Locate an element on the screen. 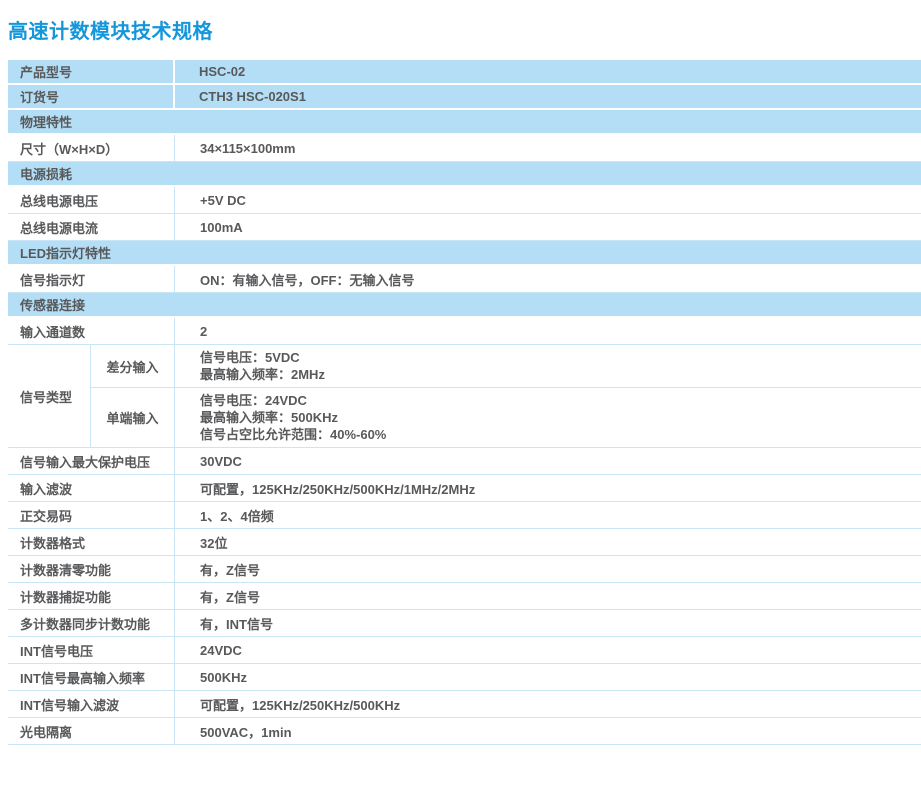  subrow-value-line: 信号占空比允许范围：40%-60% is located at coordinates (293, 434).